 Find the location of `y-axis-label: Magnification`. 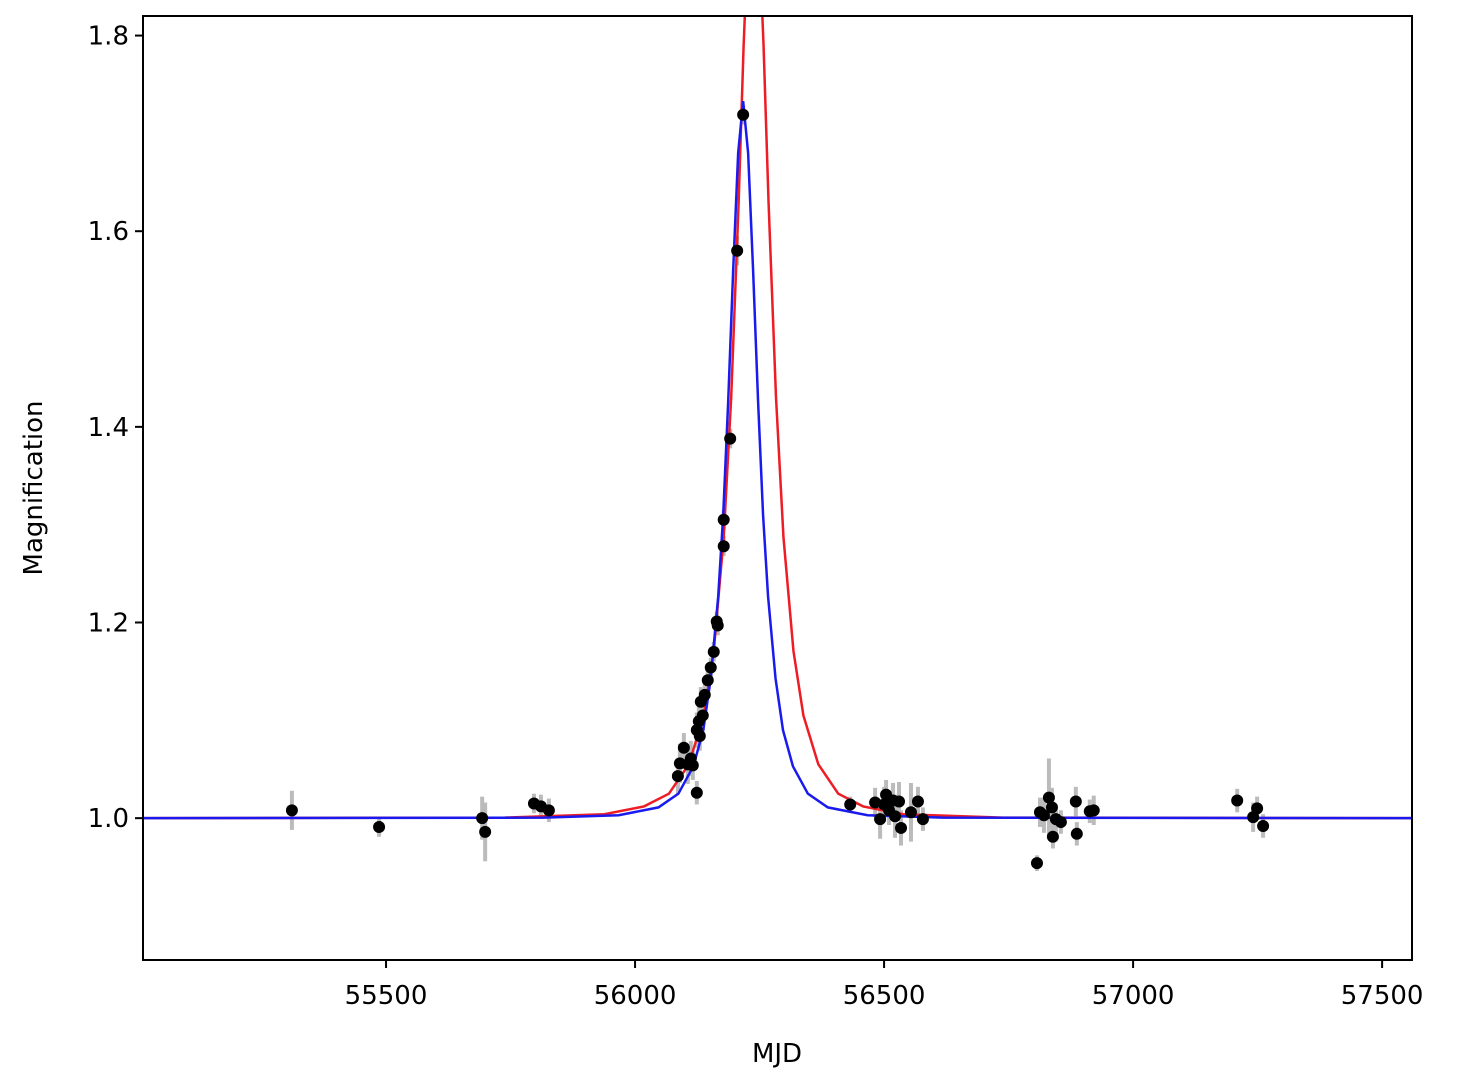

y-axis-label: Magnification is located at coordinates (34, 488).